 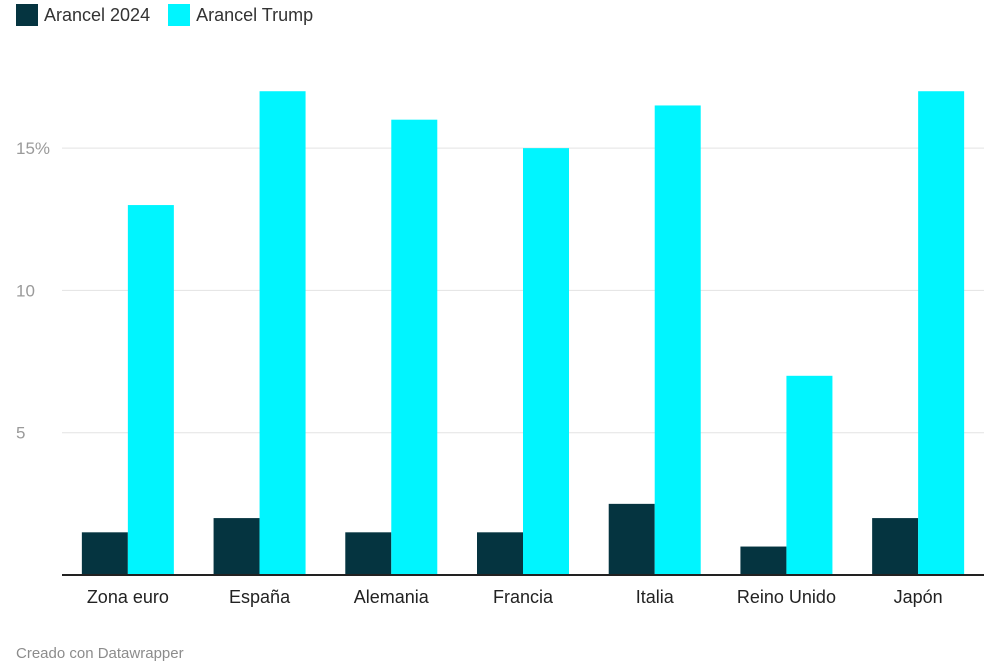 I want to click on legend-swatch-arancel-trump, so click(x=179, y=15).